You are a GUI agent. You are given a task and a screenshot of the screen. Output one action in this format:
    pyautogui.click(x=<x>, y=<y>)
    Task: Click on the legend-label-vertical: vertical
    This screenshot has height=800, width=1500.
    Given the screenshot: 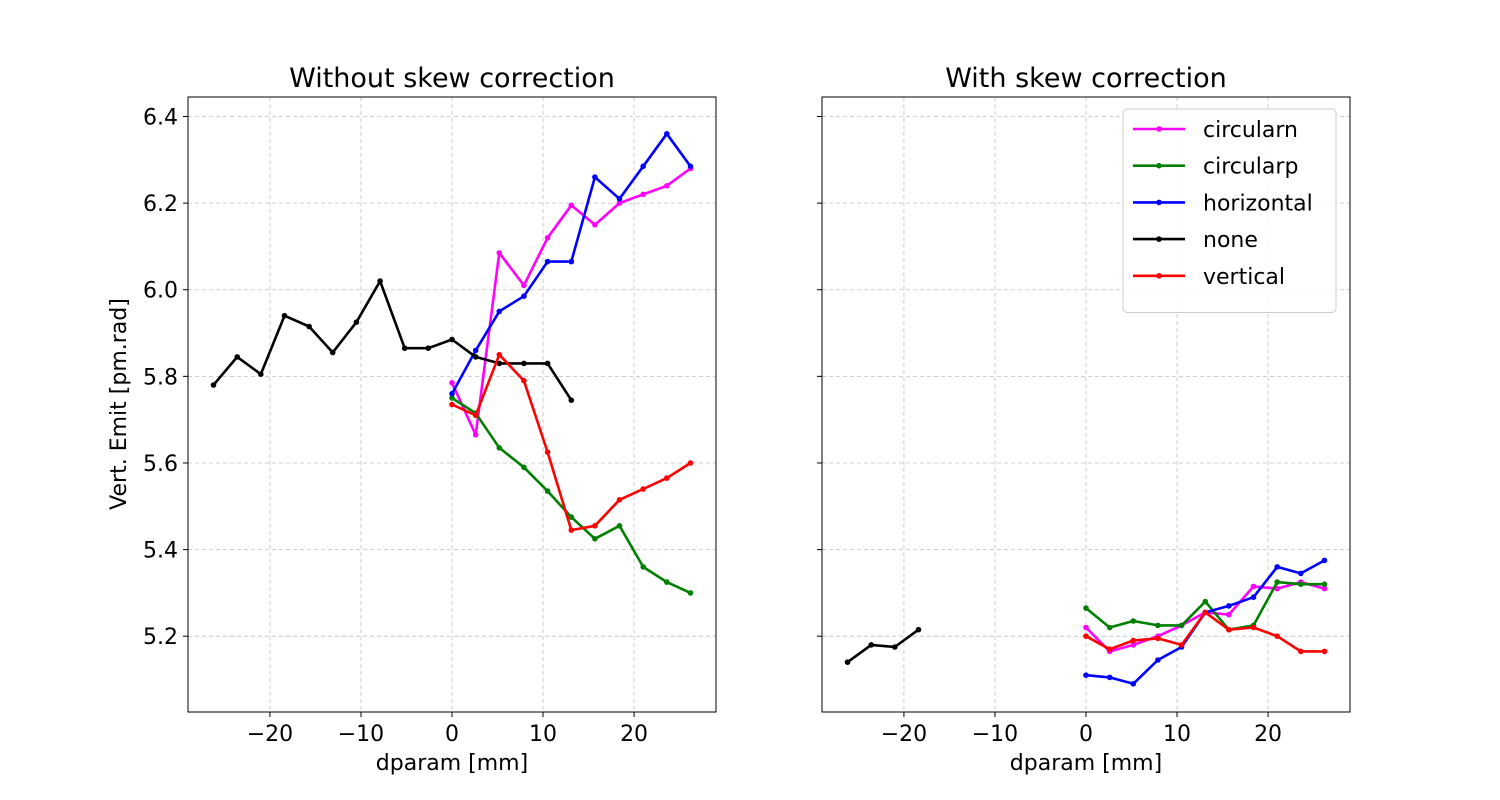 What is the action you would take?
    pyautogui.click(x=1244, y=277)
    